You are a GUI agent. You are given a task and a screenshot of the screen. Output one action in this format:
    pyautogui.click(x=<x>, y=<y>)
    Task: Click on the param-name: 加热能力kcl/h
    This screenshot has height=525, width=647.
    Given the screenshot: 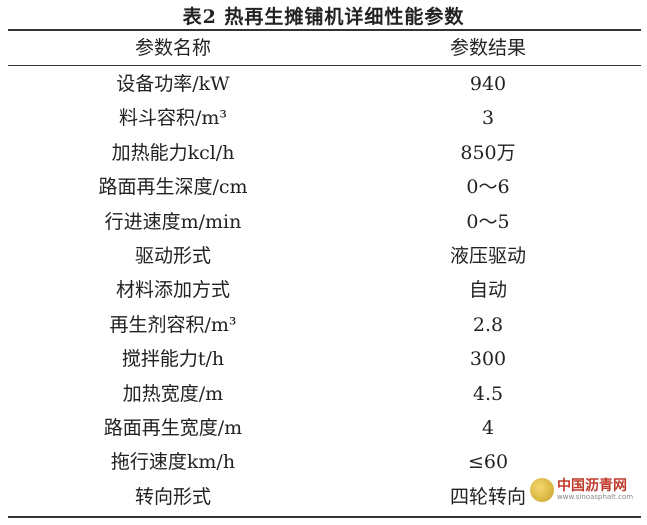 What is the action you would take?
    pyautogui.click(x=173, y=152)
    